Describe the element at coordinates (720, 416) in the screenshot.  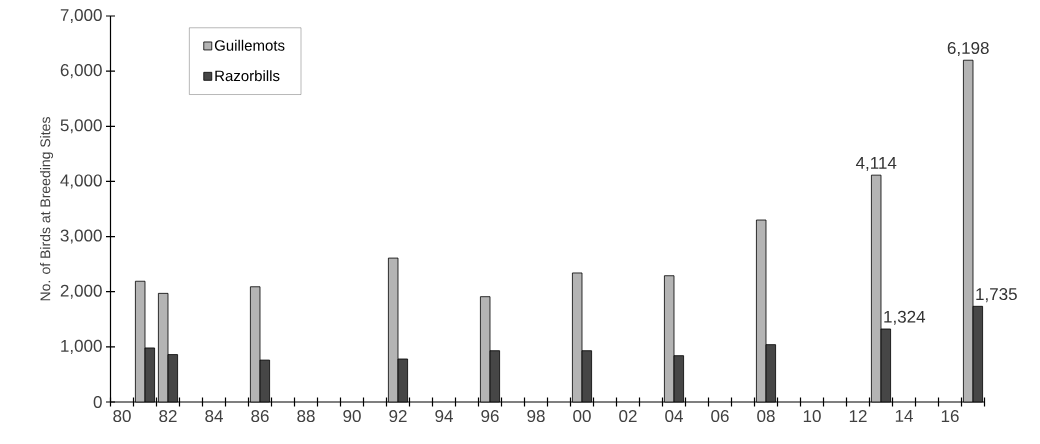
I see `x-tick-label: 06` at that location.